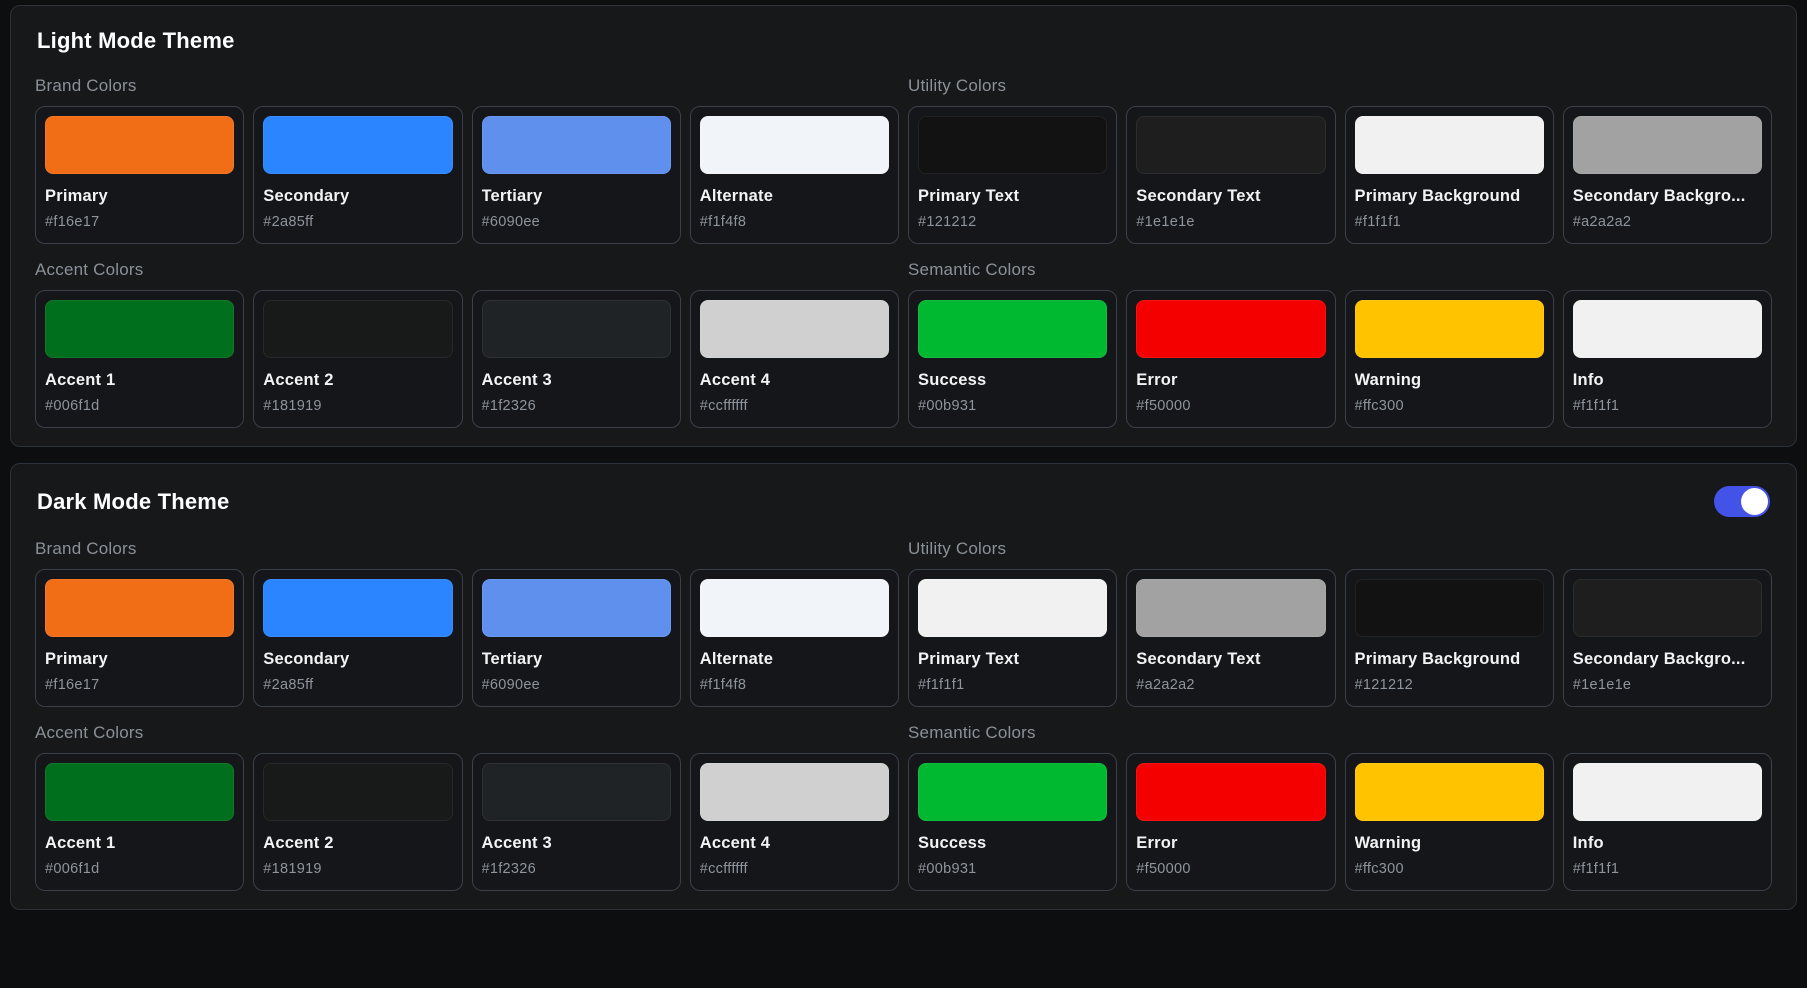 This screenshot has height=988, width=1807. What do you see at coordinates (509, 869) in the screenshot?
I see `color-hex-value: #1f2326` at bounding box center [509, 869].